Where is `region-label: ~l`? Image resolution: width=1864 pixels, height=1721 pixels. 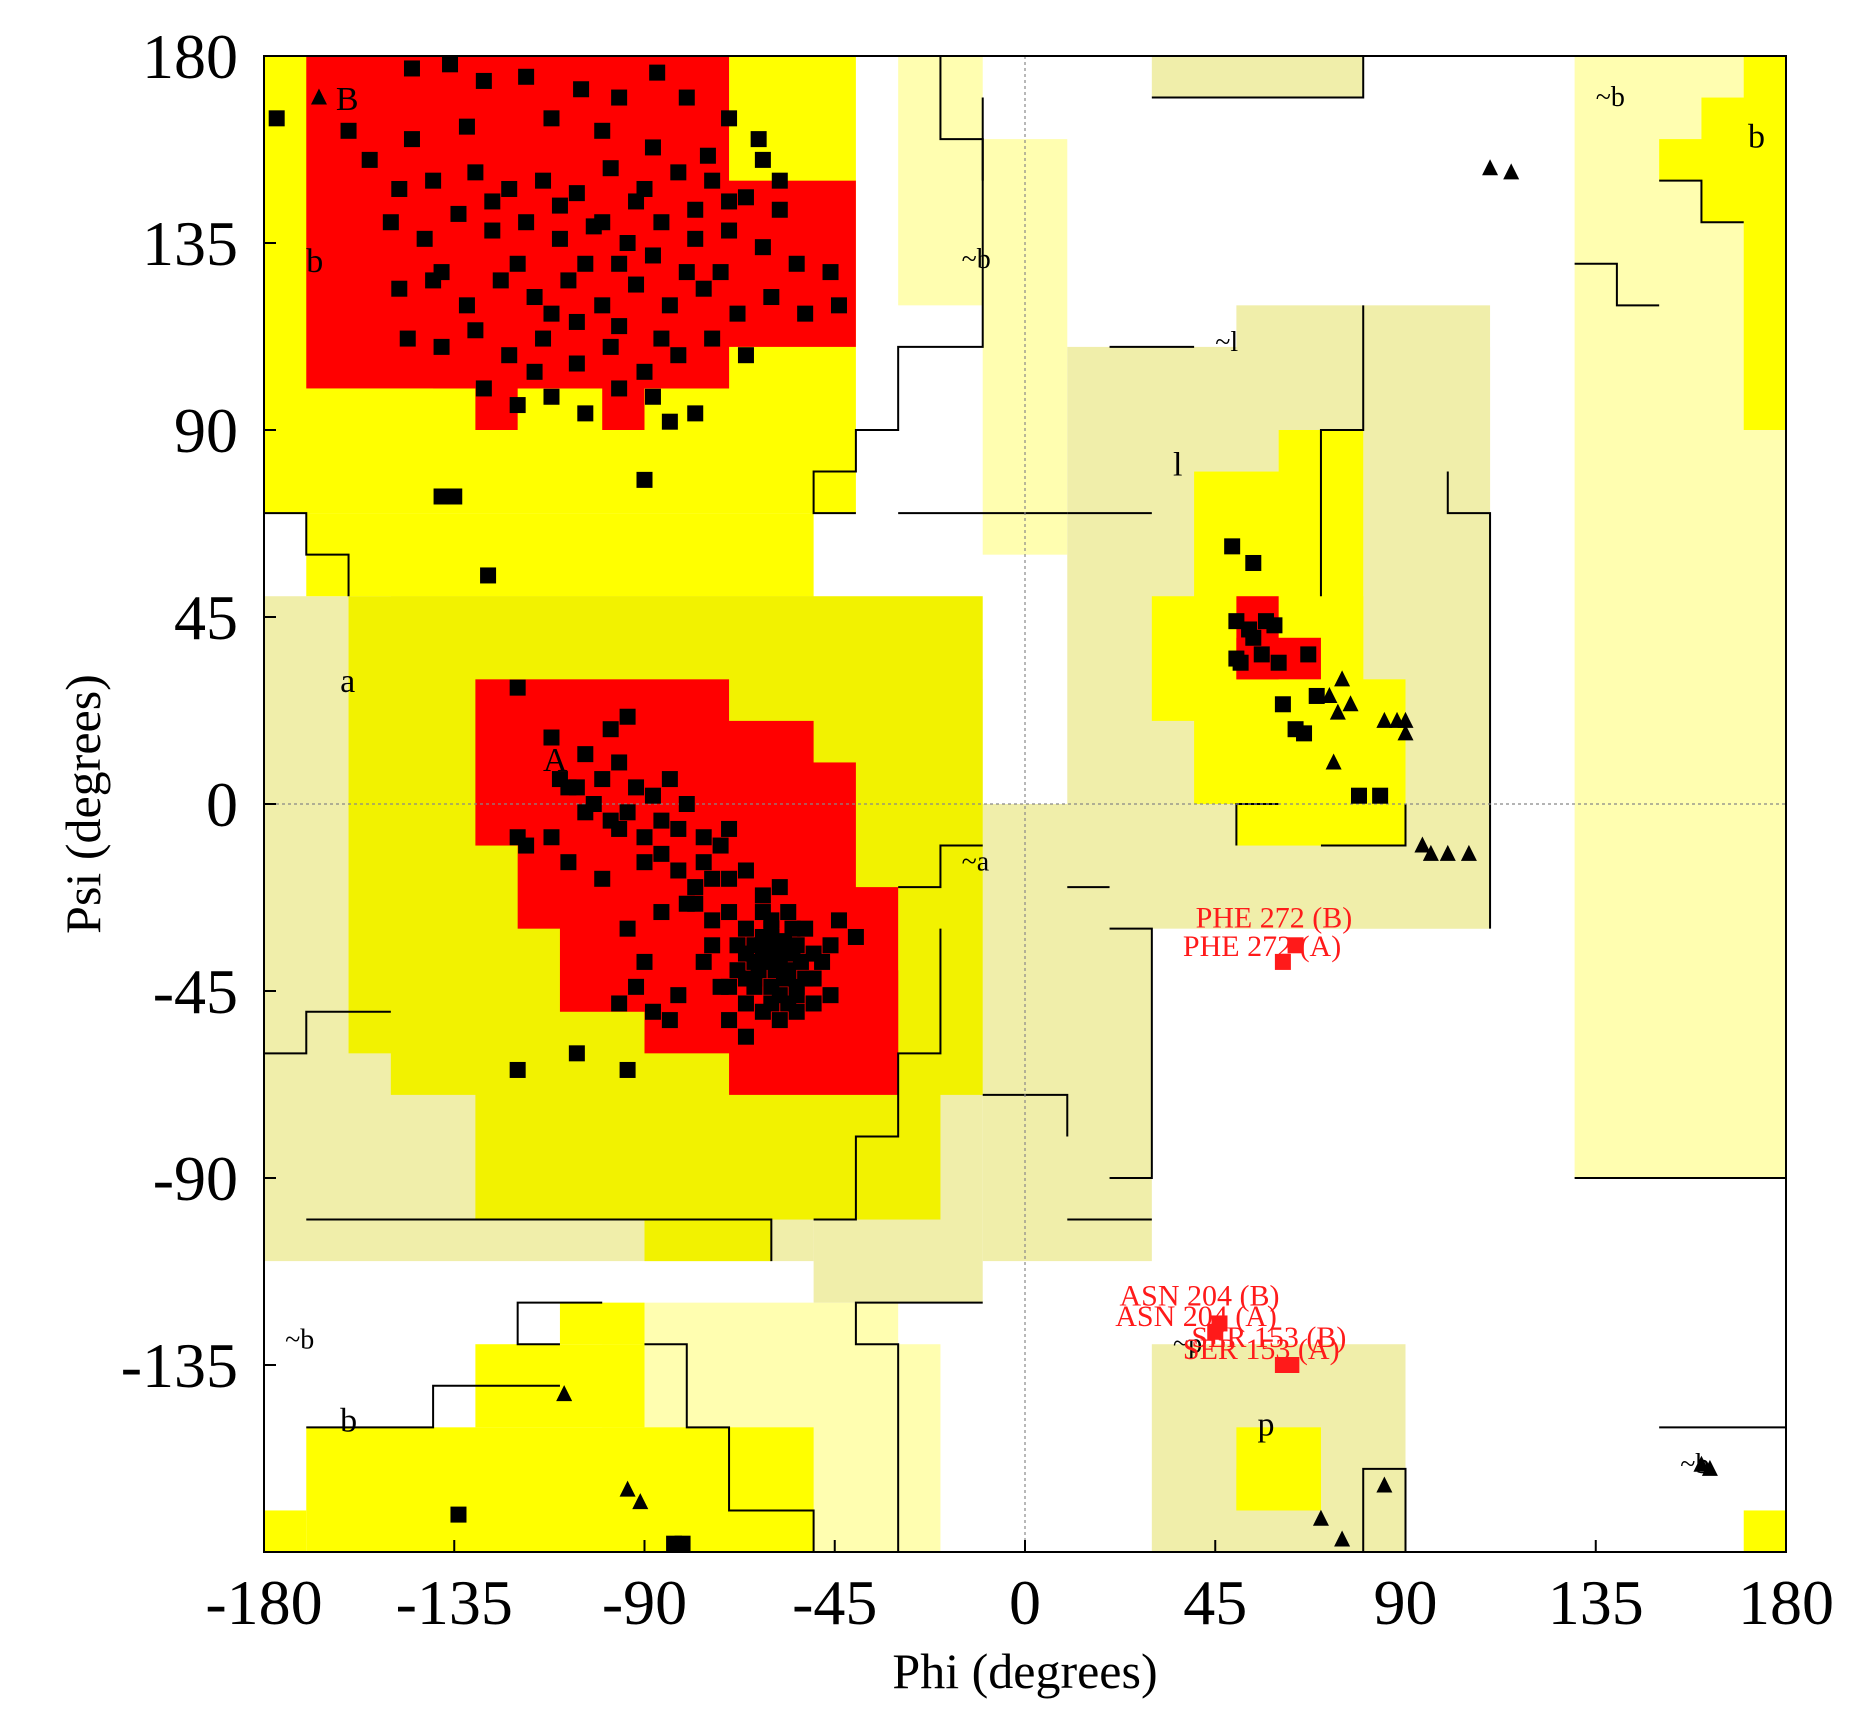
region-label: ~l is located at coordinates (1226, 342).